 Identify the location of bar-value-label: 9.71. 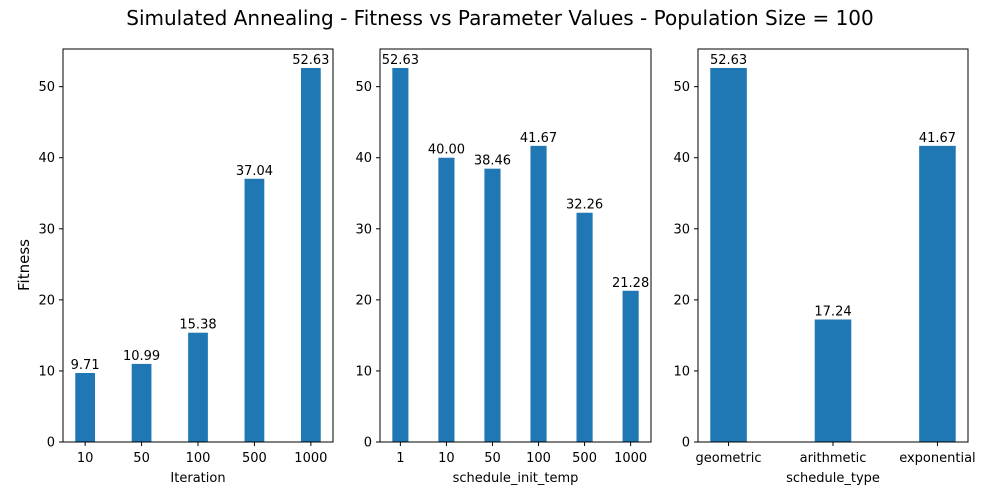
(85, 365).